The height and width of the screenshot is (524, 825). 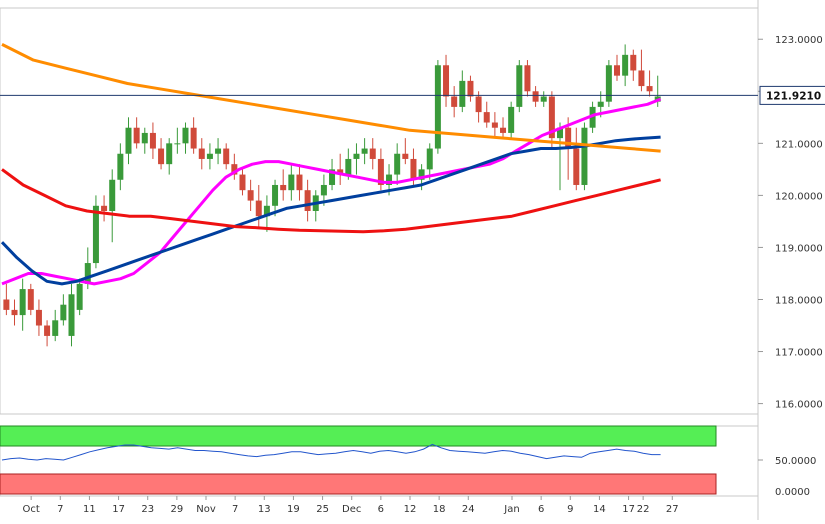 I want to click on x-tick-label: 9, so click(x=570, y=509).